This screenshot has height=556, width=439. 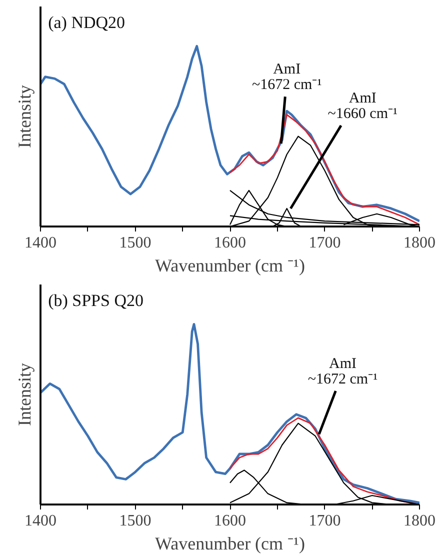 What do you see at coordinates (87, 22) in the screenshot?
I see `chart-title: (a) NDQ20` at bounding box center [87, 22].